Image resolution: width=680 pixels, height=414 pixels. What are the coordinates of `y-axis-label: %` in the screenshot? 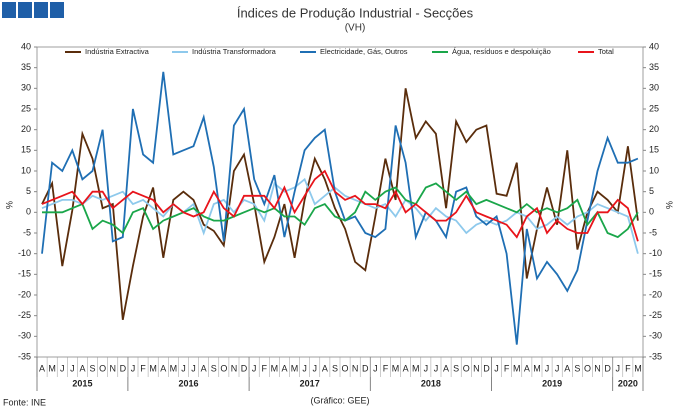 It's located at (9, 205).